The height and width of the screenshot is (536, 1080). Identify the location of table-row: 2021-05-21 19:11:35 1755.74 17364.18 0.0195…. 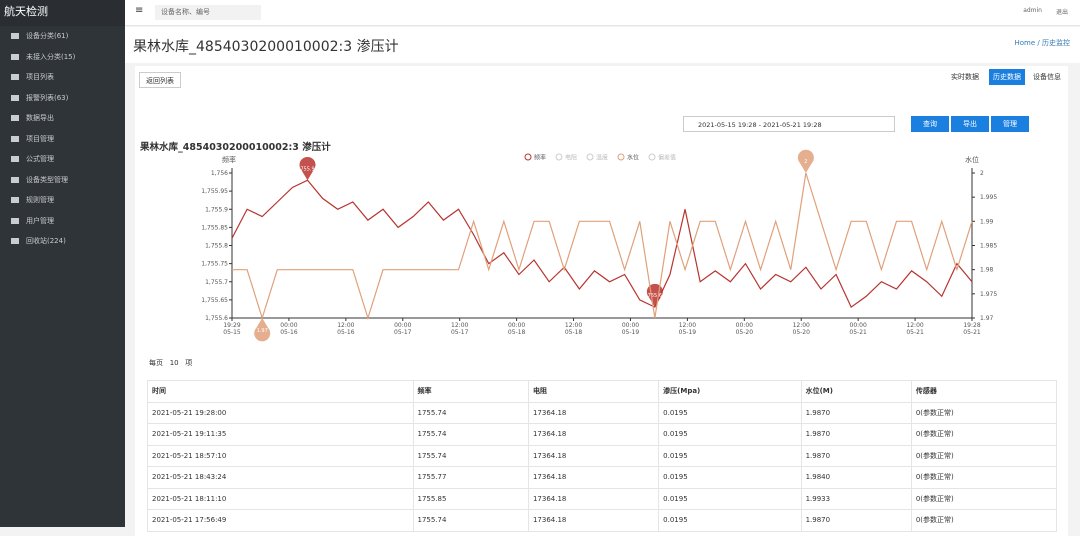
(602, 434).